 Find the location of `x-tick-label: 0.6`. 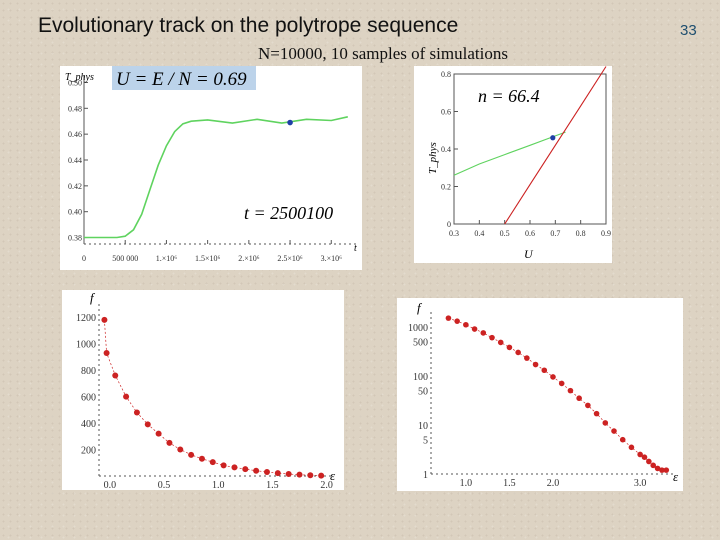

x-tick-label: 0.6 is located at coordinates (530, 233).